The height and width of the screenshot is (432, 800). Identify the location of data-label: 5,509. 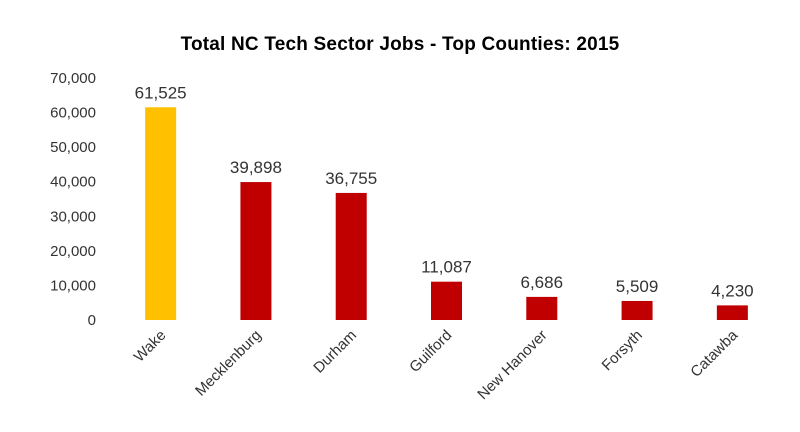
(637, 286).